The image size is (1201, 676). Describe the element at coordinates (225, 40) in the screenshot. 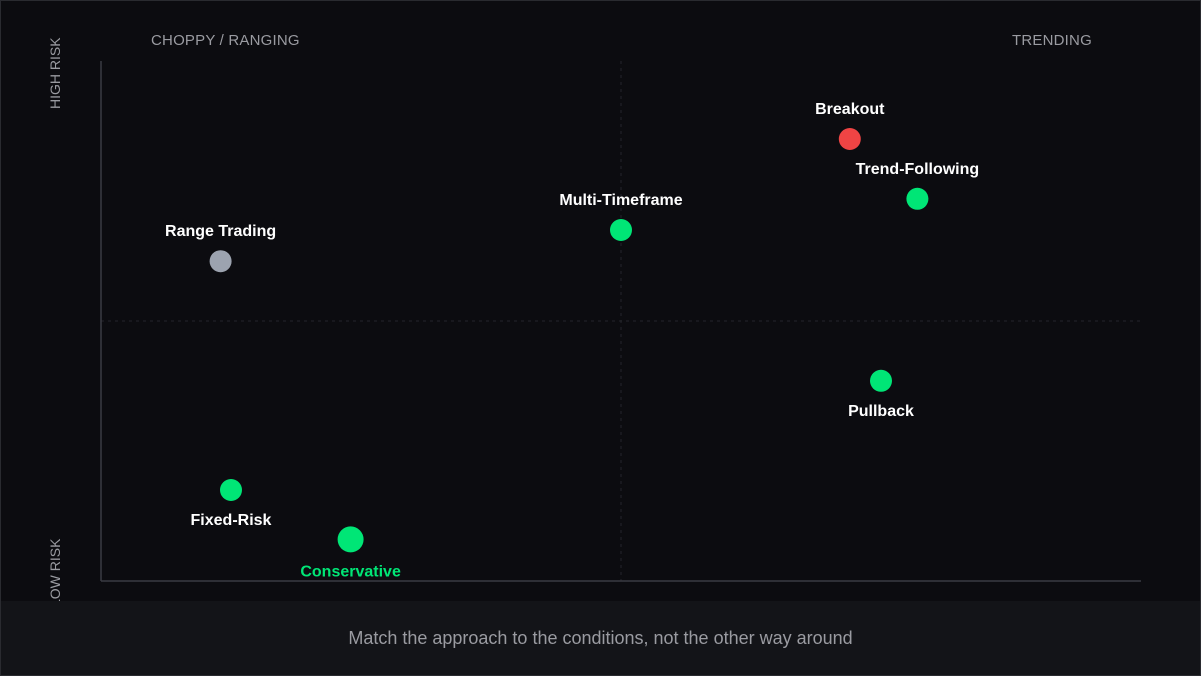

I see `quadrant-label-top-left: CHOPPY / RANGING` at that location.